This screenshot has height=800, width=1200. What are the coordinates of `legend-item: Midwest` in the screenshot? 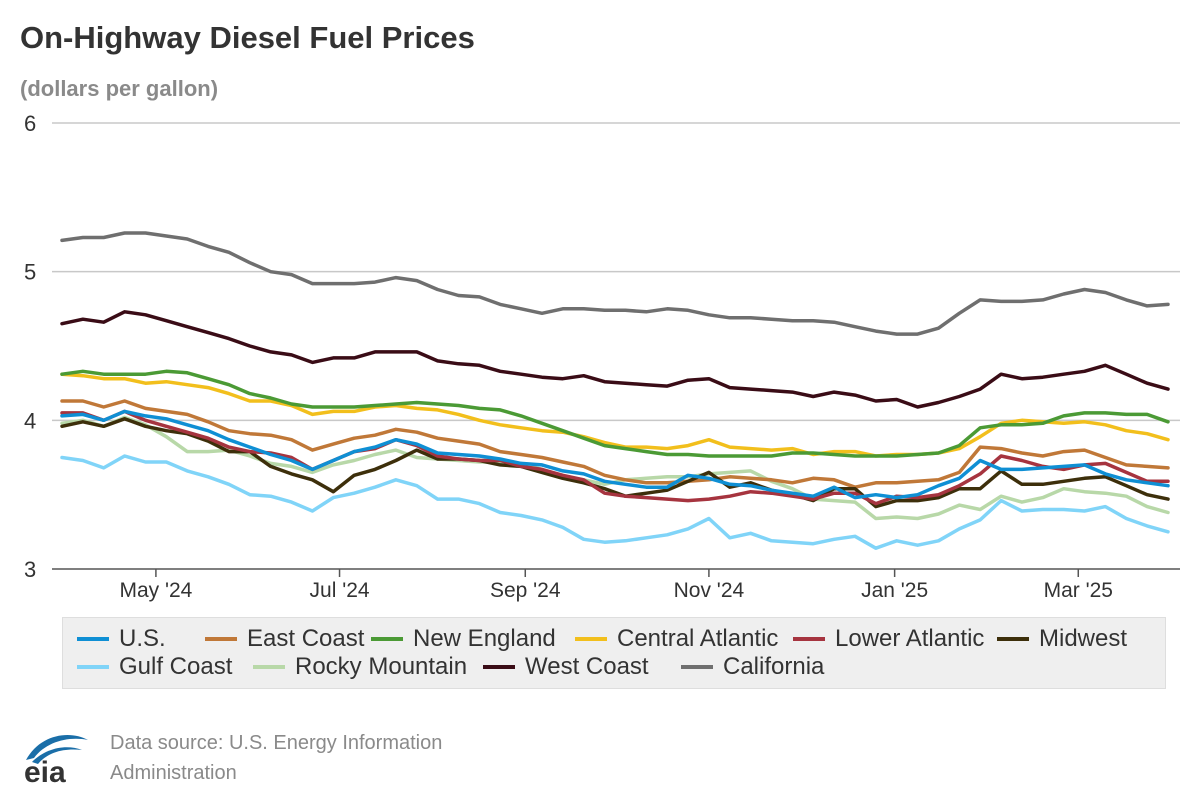 It's located at (1062, 639).